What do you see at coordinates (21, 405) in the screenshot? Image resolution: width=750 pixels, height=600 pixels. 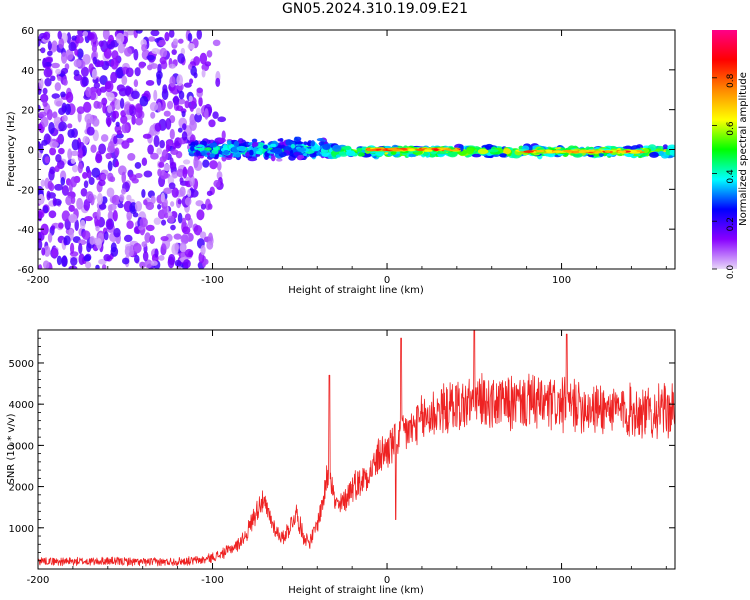 I see `snr-y-tick-label: 4000` at bounding box center [21, 405].